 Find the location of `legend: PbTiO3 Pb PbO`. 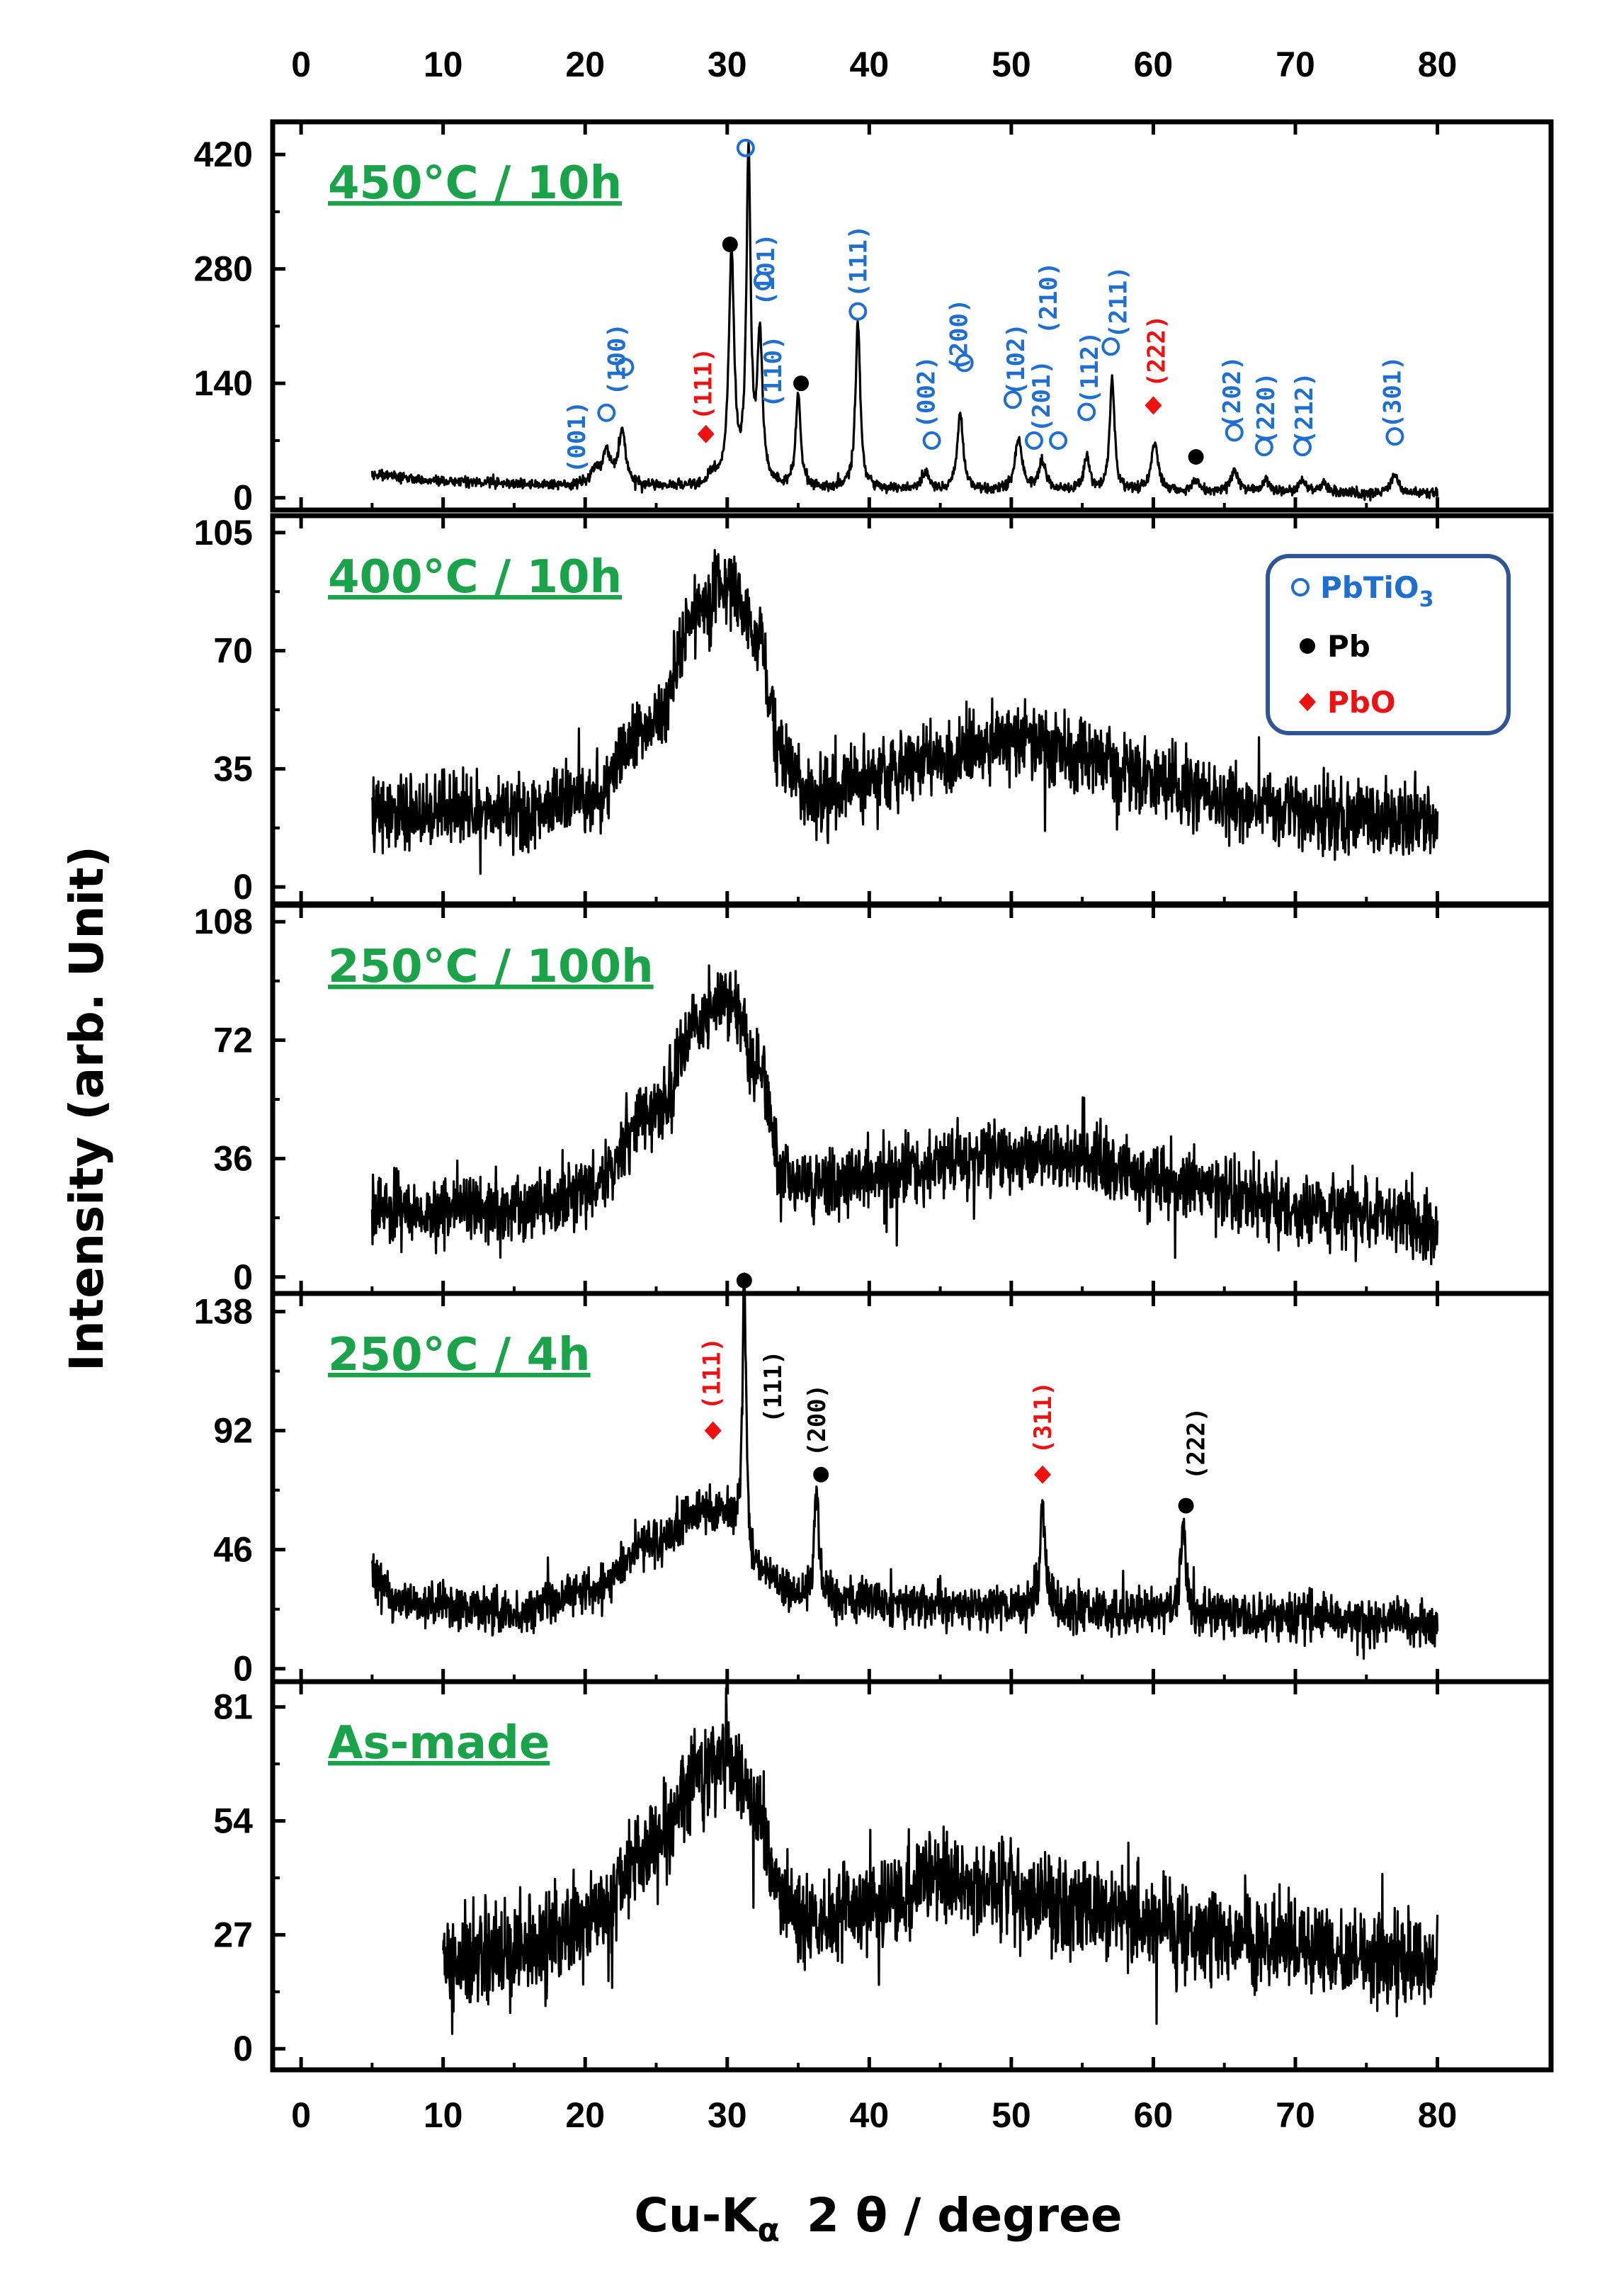

legend: PbTiO3 Pb PbO is located at coordinates (1388, 644).